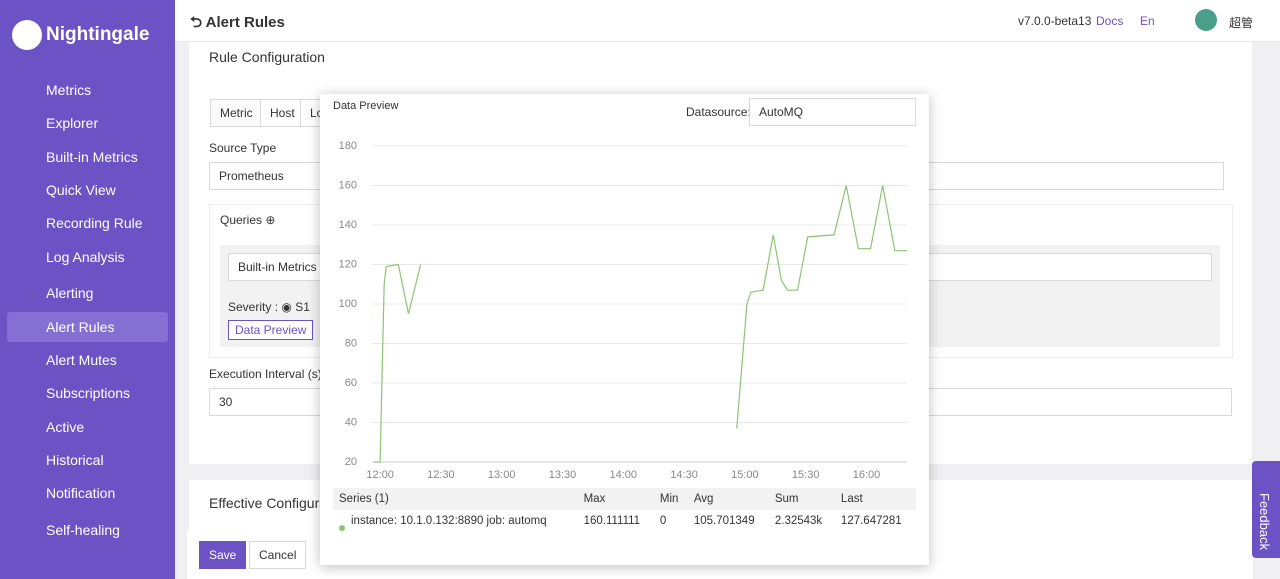  Describe the element at coordinates (245, 22) in the screenshot. I see `title: Alert Rules` at that location.